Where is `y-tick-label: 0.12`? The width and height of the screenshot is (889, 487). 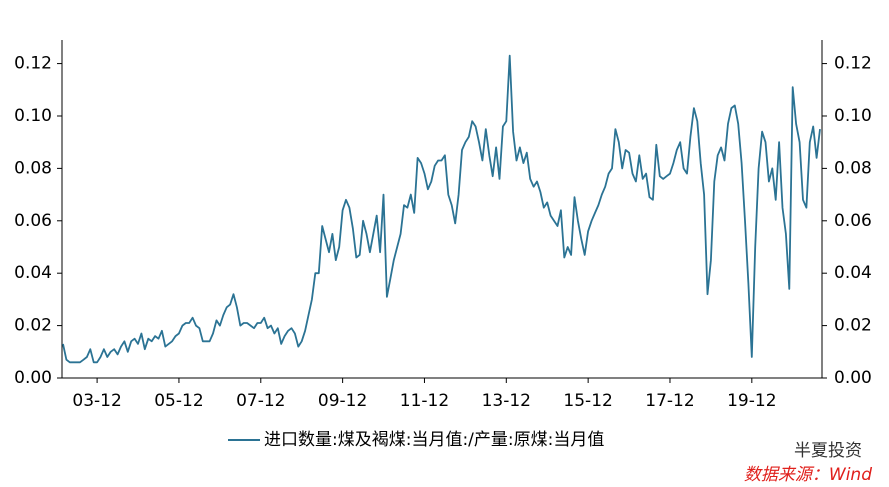 y-tick-label: 0.12 is located at coordinates (33, 64).